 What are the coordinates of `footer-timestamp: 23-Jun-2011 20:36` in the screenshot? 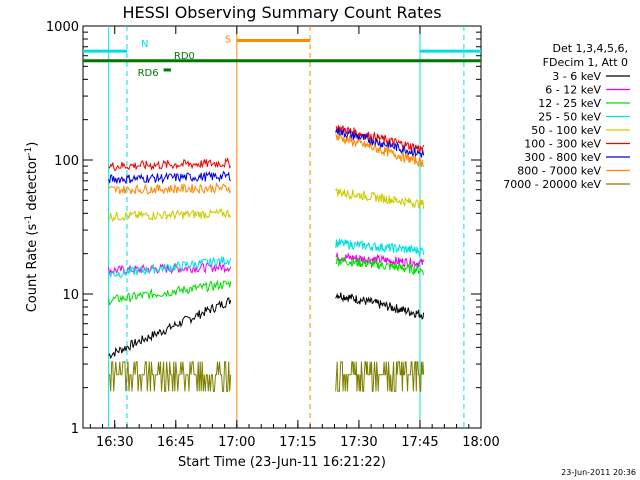 It's located at (598, 472).